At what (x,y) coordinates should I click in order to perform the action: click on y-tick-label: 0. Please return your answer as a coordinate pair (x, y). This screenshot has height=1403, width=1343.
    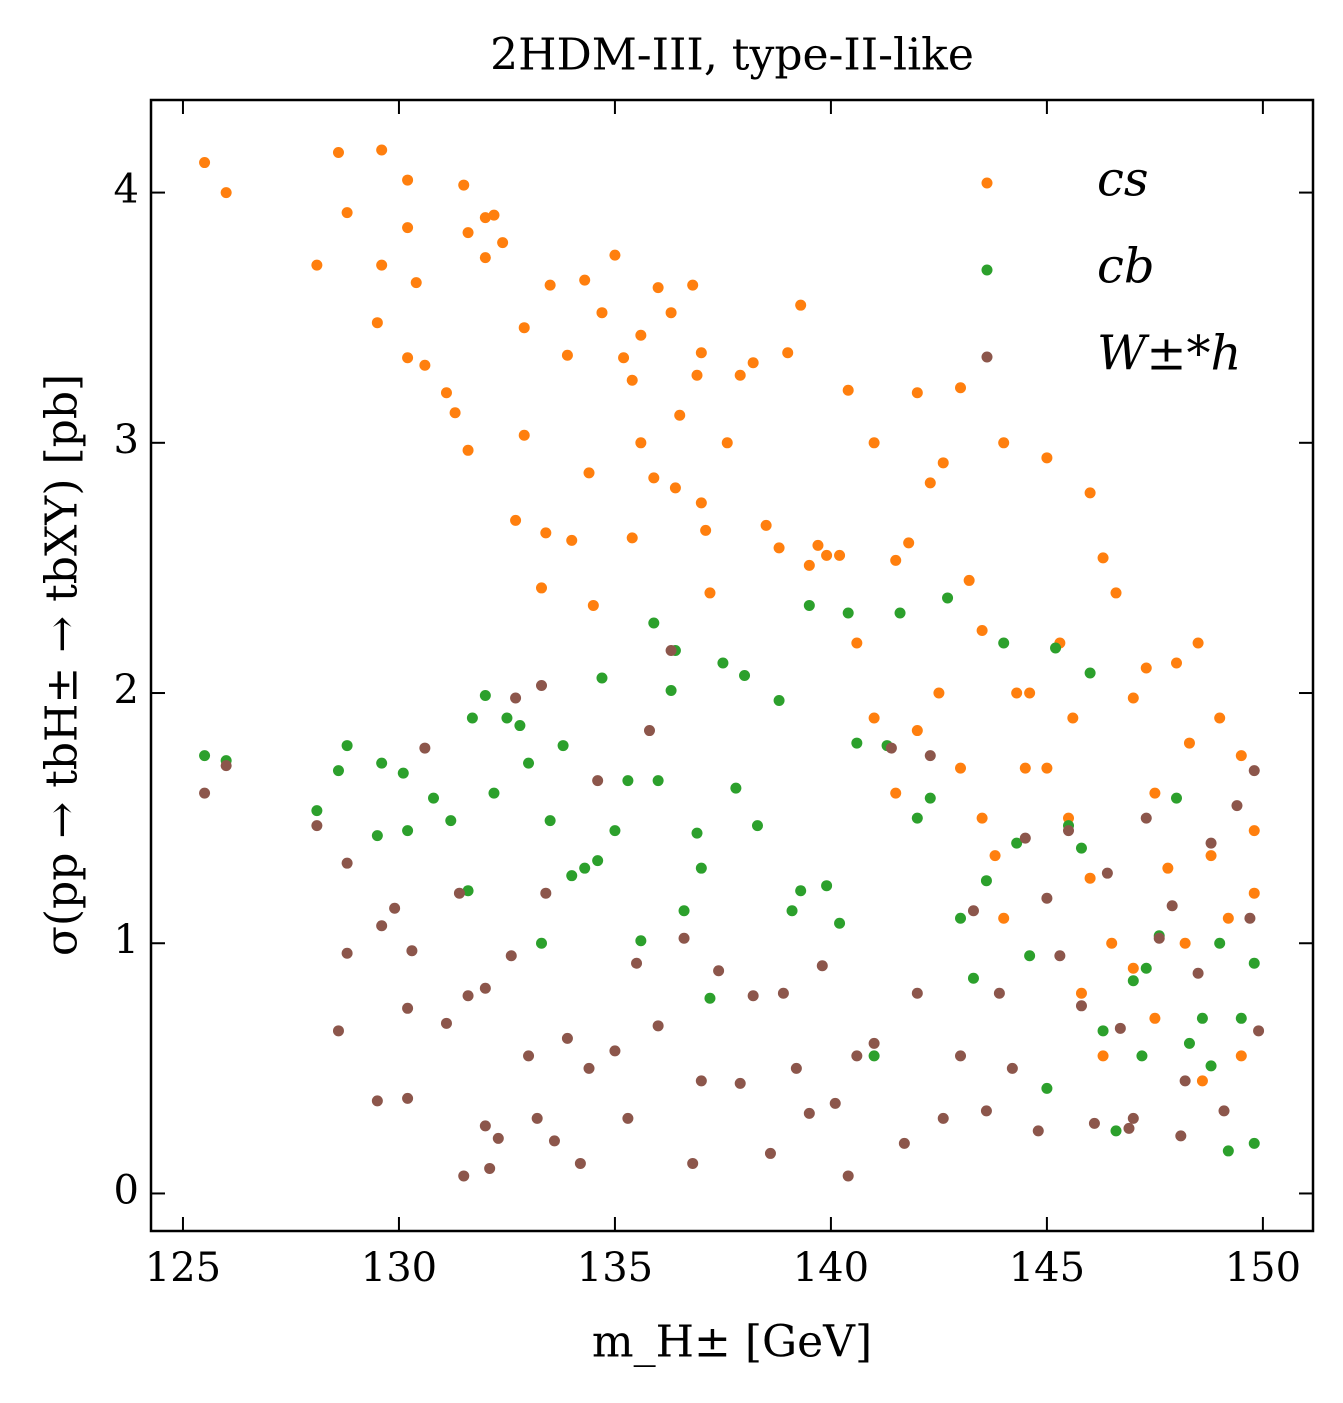
    Looking at the image, I should click on (126, 1190).